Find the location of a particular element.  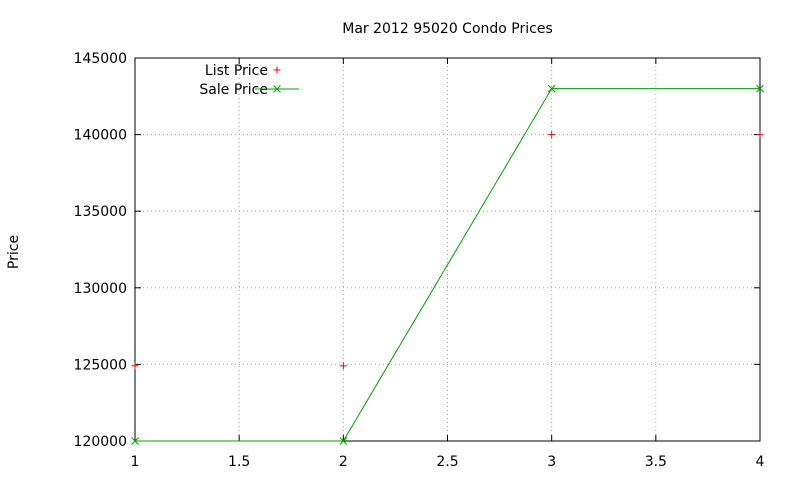

y-tick-label: 130000 is located at coordinates (100, 289).